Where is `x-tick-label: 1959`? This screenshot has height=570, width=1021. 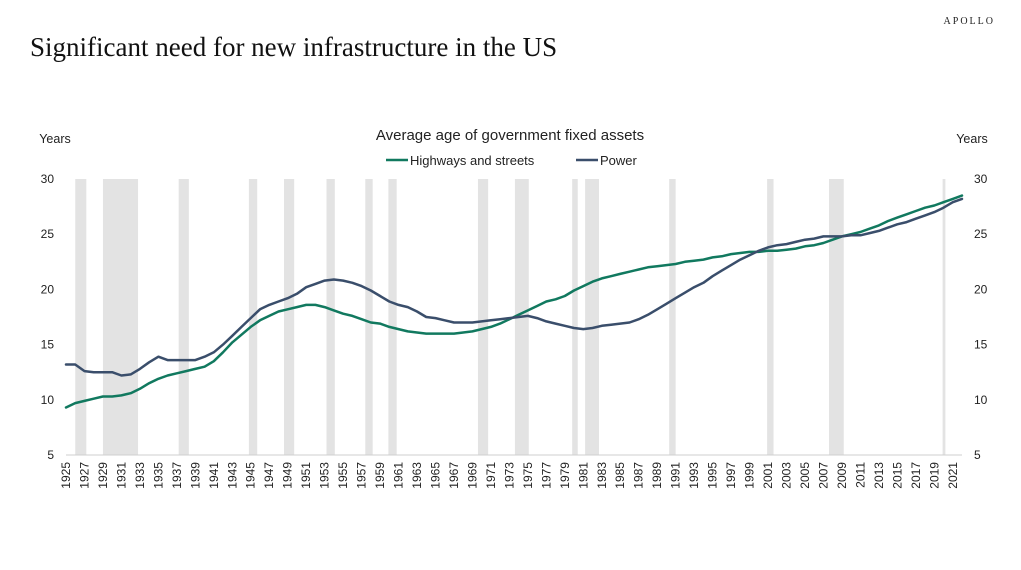
x-tick-label: 1959 is located at coordinates (380, 475).